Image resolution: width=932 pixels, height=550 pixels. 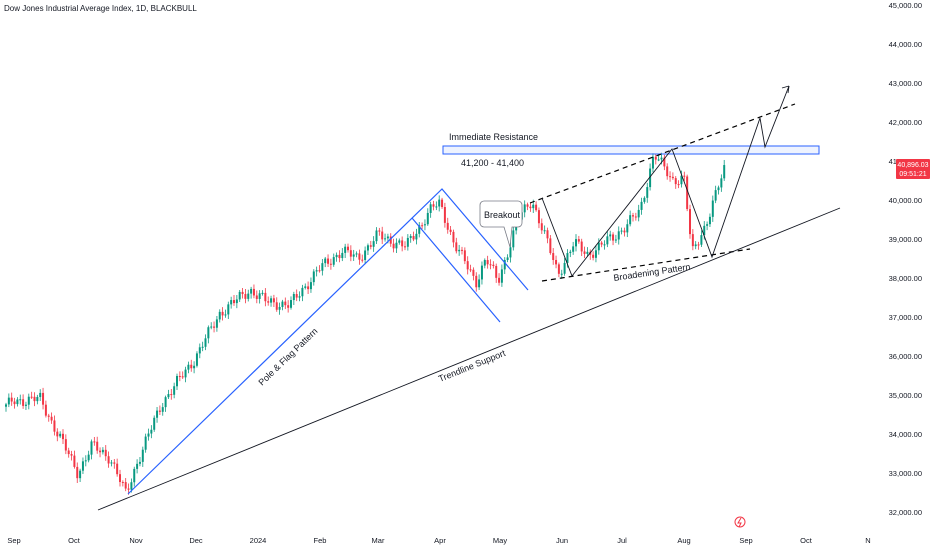 What do you see at coordinates (905, 5) in the screenshot?
I see `y-tick-label: 45,000.00` at bounding box center [905, 5].